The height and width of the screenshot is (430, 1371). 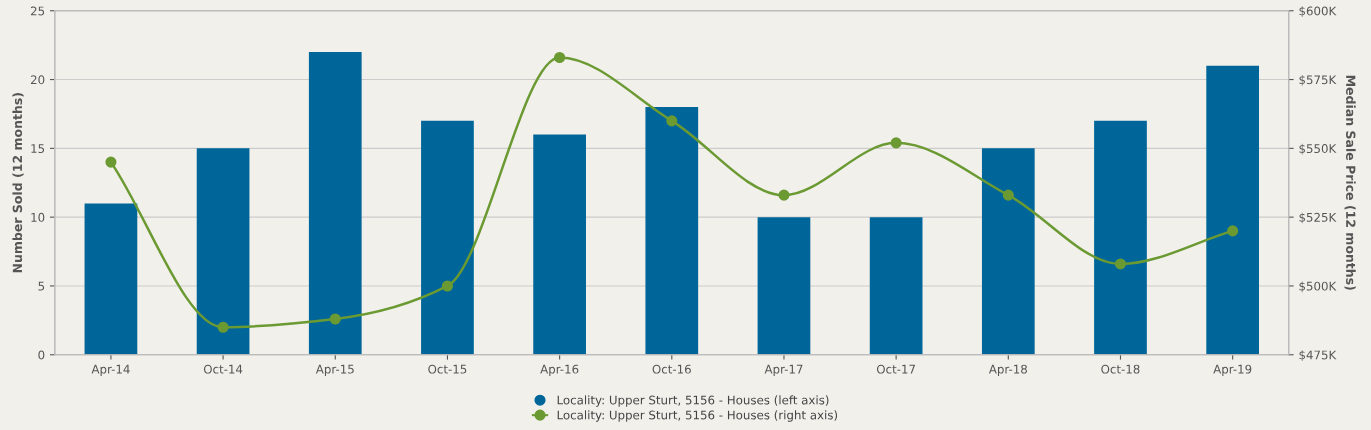 What do you see at coordinates (447, 369) in the screenshot?
I see `x-tick-label: Oct-15` at bounding box center [447, 369].